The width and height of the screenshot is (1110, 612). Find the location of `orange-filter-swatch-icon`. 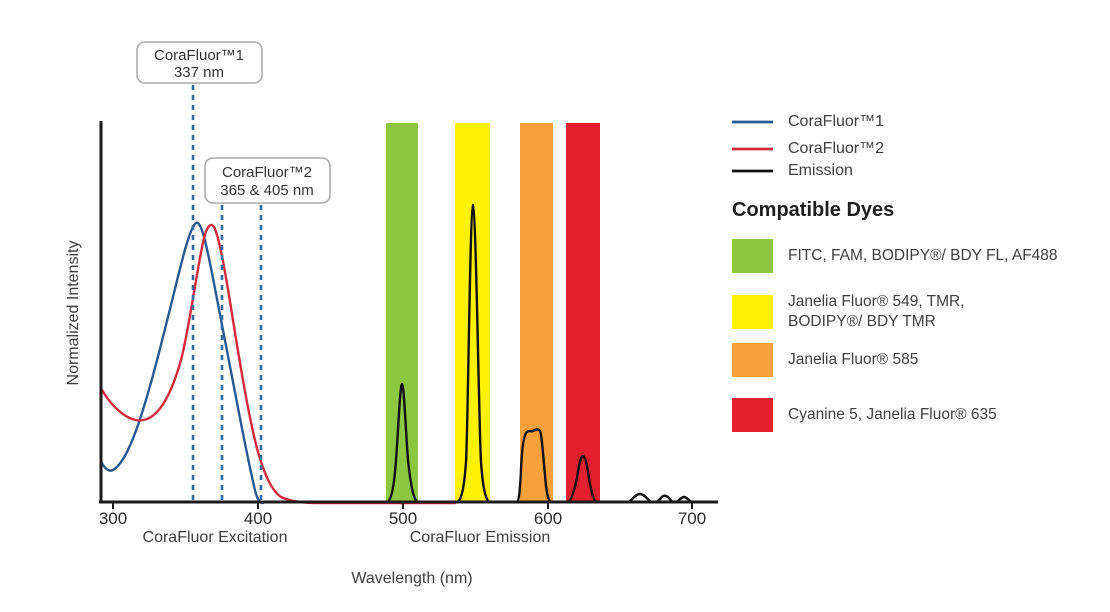

orange-filter-swatch-icon is located at coordinates (752, 360).